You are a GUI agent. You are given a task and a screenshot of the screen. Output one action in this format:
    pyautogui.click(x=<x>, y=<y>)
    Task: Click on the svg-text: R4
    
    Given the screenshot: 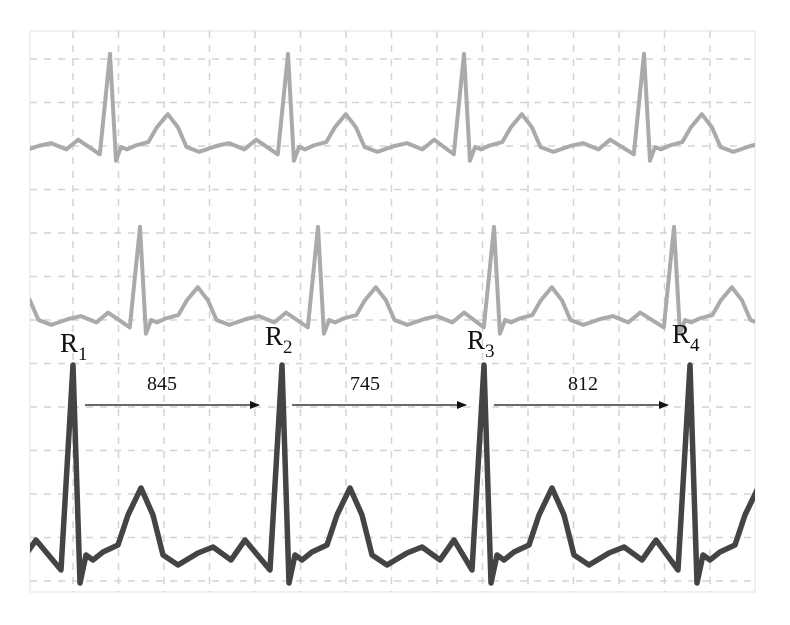 What is the action you would take?
    pyautogui.click(x=686, y=337)
    